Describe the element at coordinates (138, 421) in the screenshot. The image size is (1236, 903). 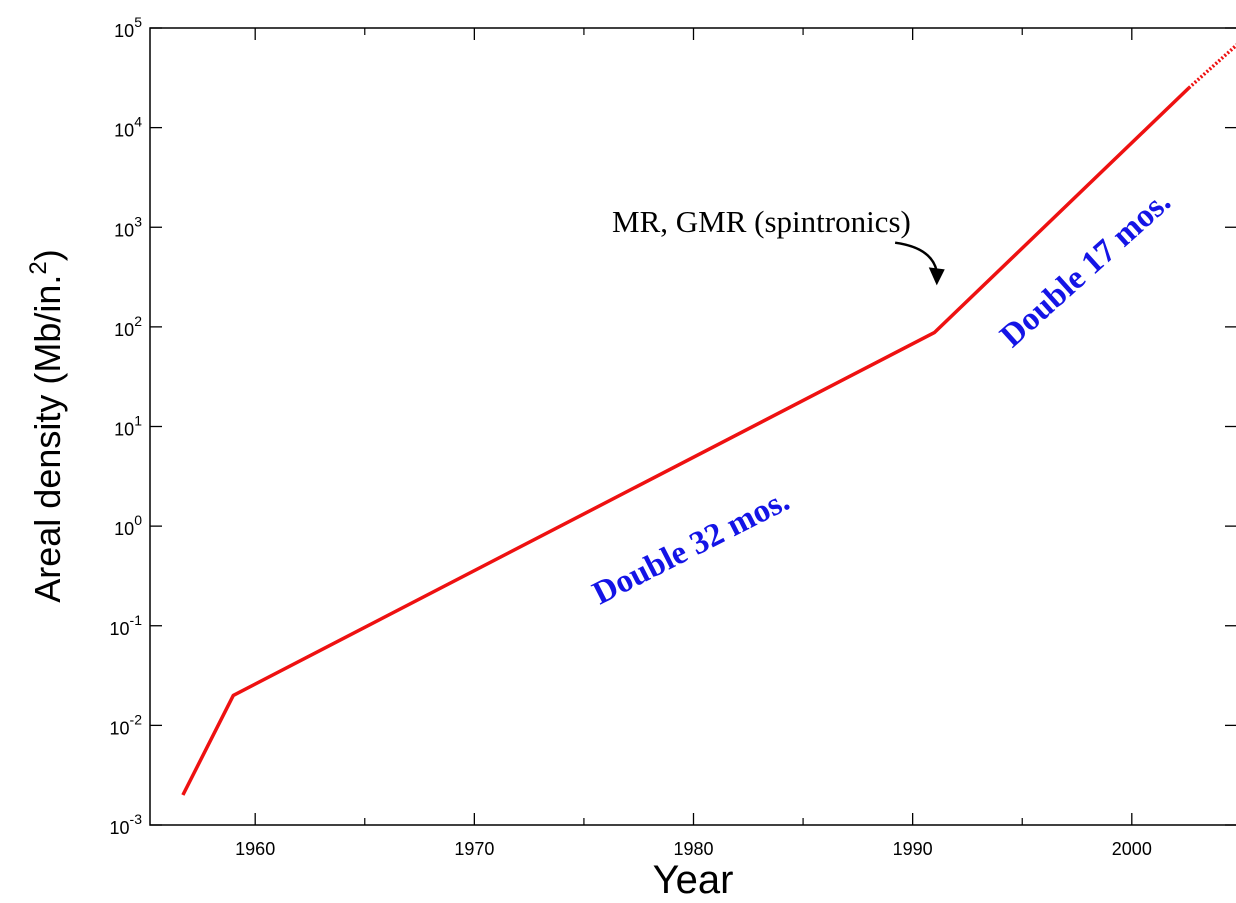
I see `y-tick-exponent: 1` at that location.